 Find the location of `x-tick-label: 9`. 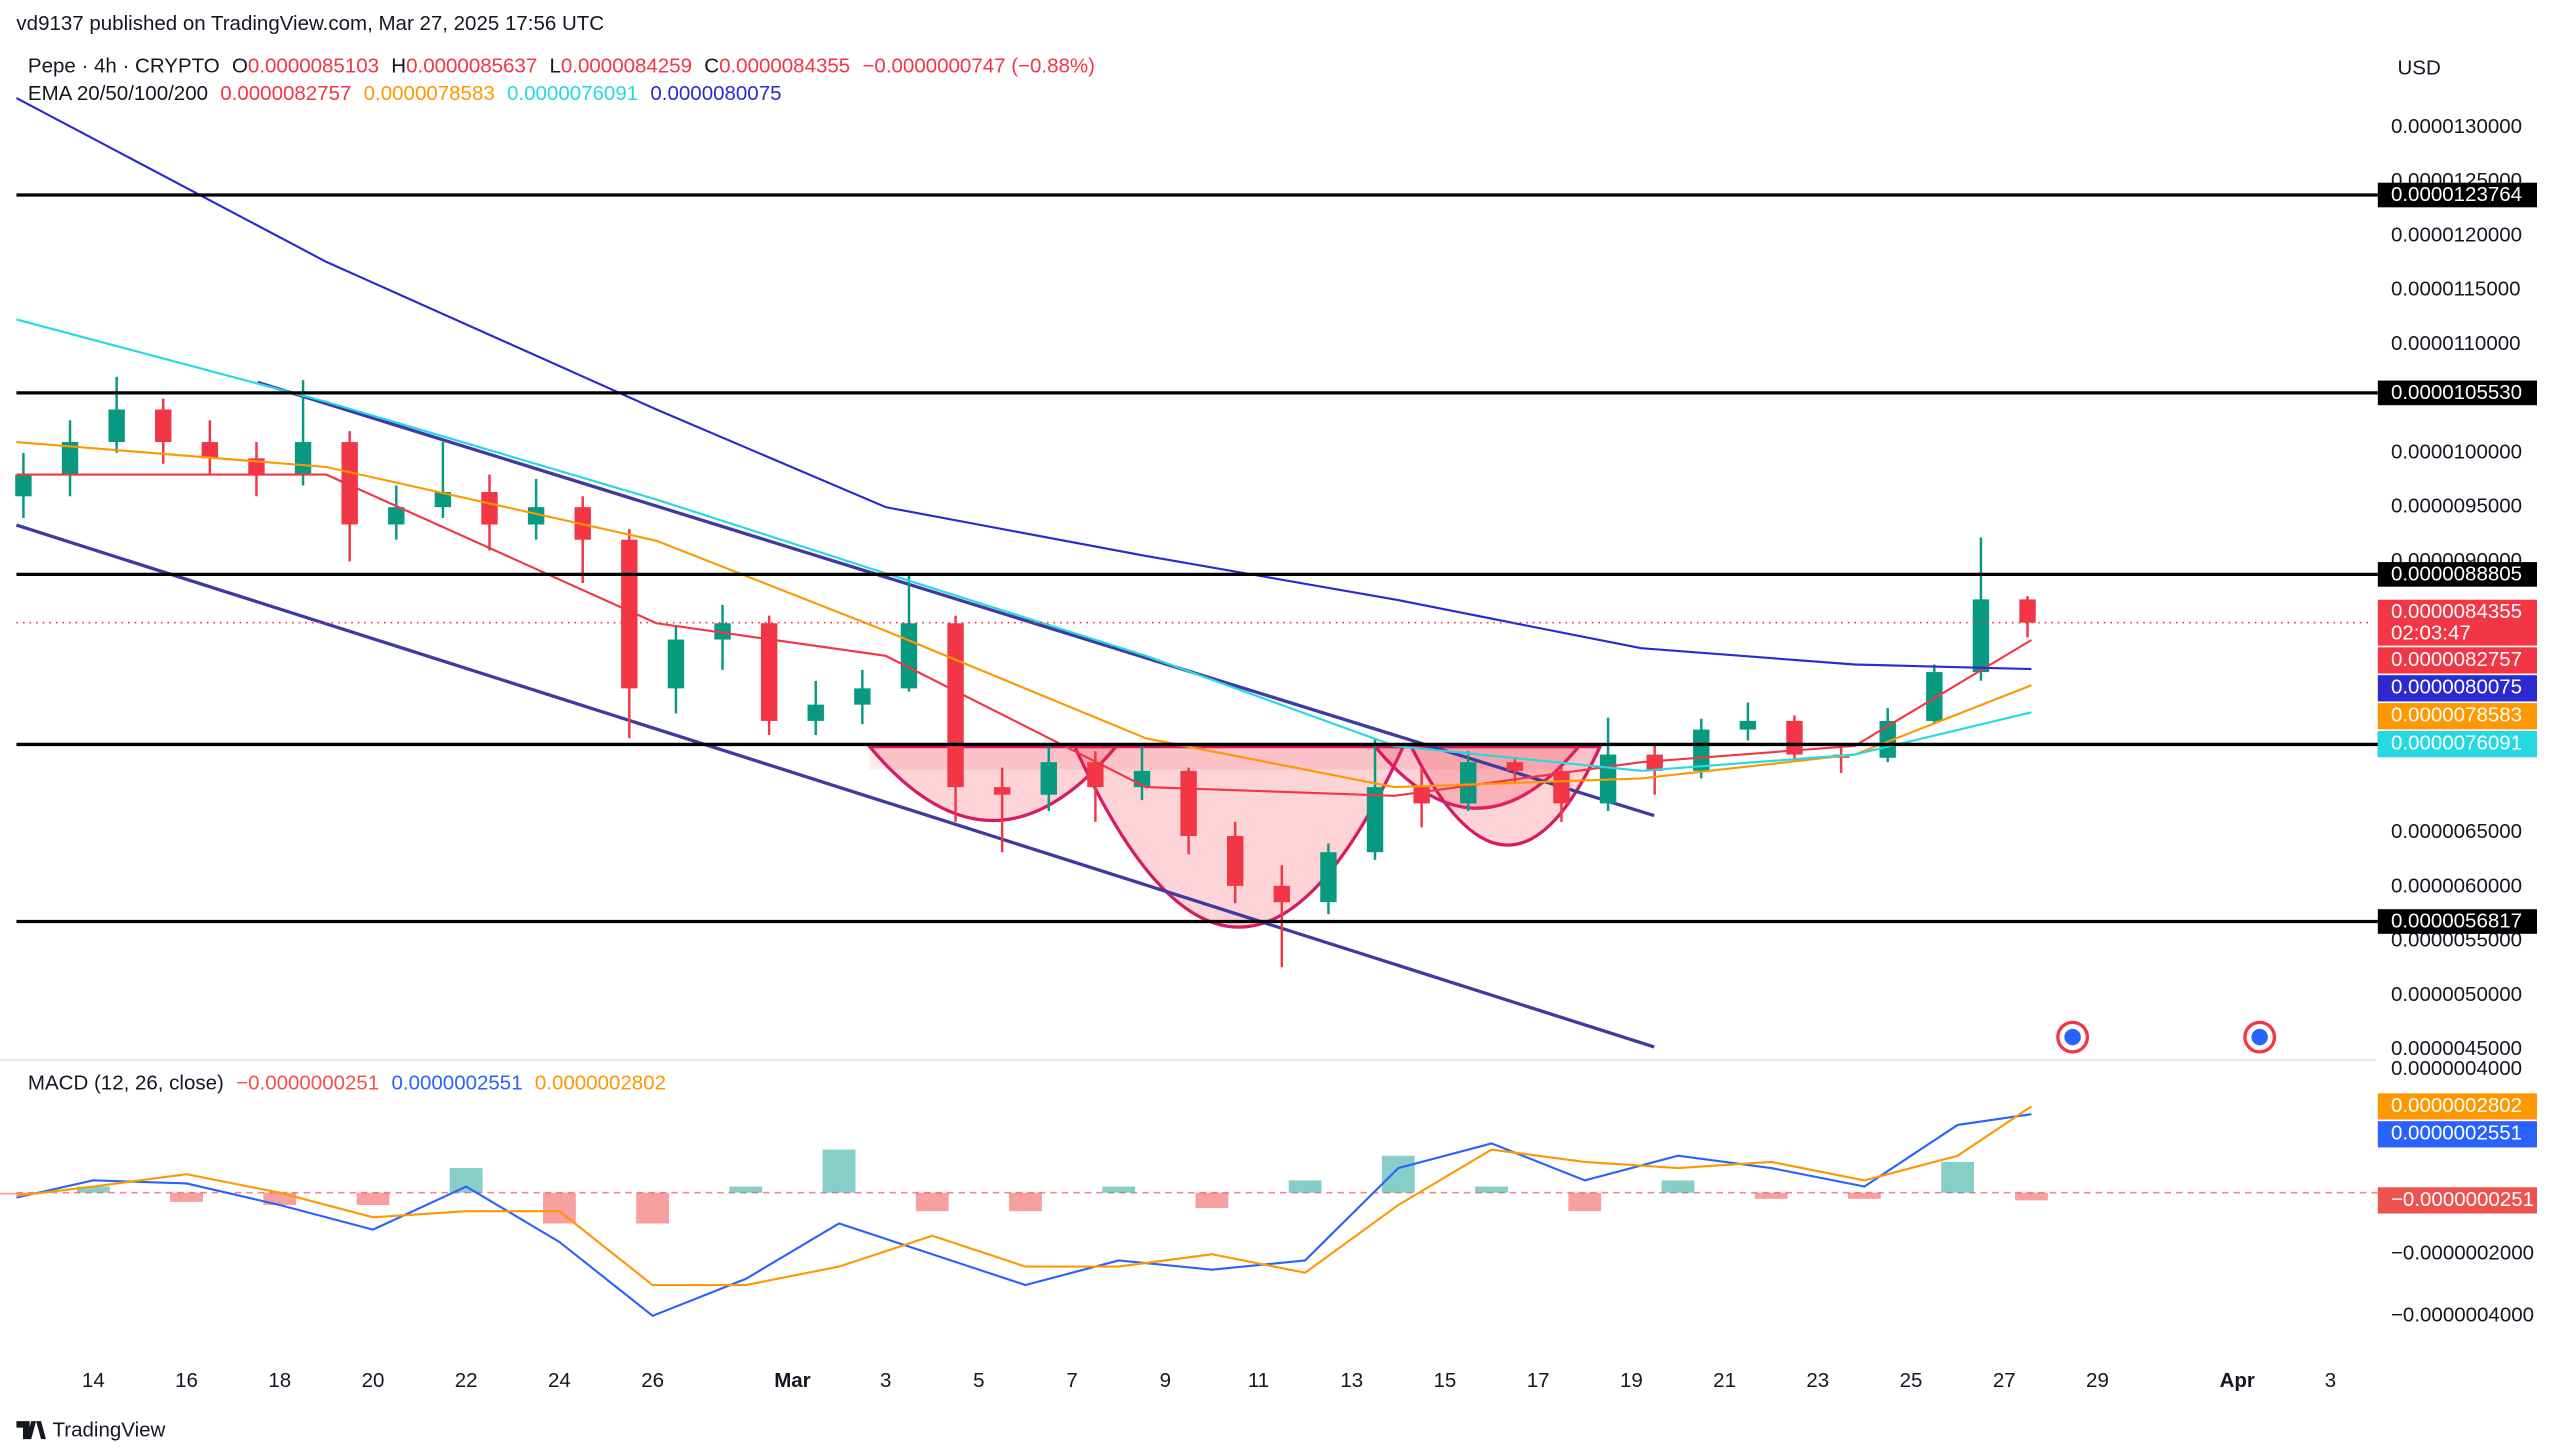

x-tick-label: 9 is located at coordinates (1165, 1380).